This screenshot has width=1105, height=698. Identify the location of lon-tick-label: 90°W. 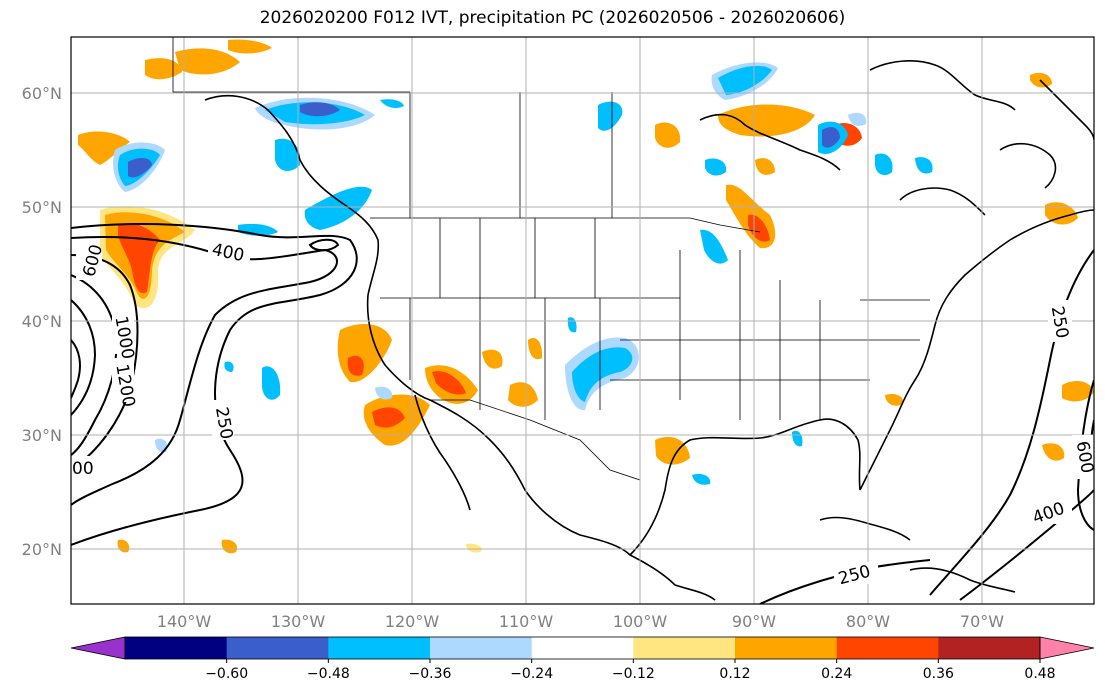
(754, 621).